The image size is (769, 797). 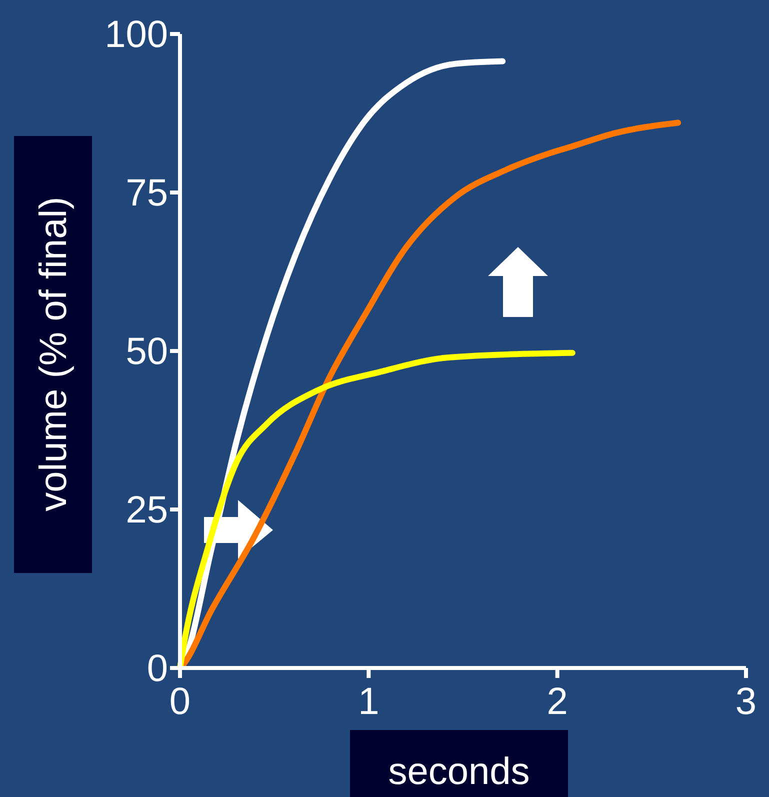 What do you see at coordinates (147, 511) in the screenshot?
I see `y-tick-label: 25` at bounding box center [147, 511].